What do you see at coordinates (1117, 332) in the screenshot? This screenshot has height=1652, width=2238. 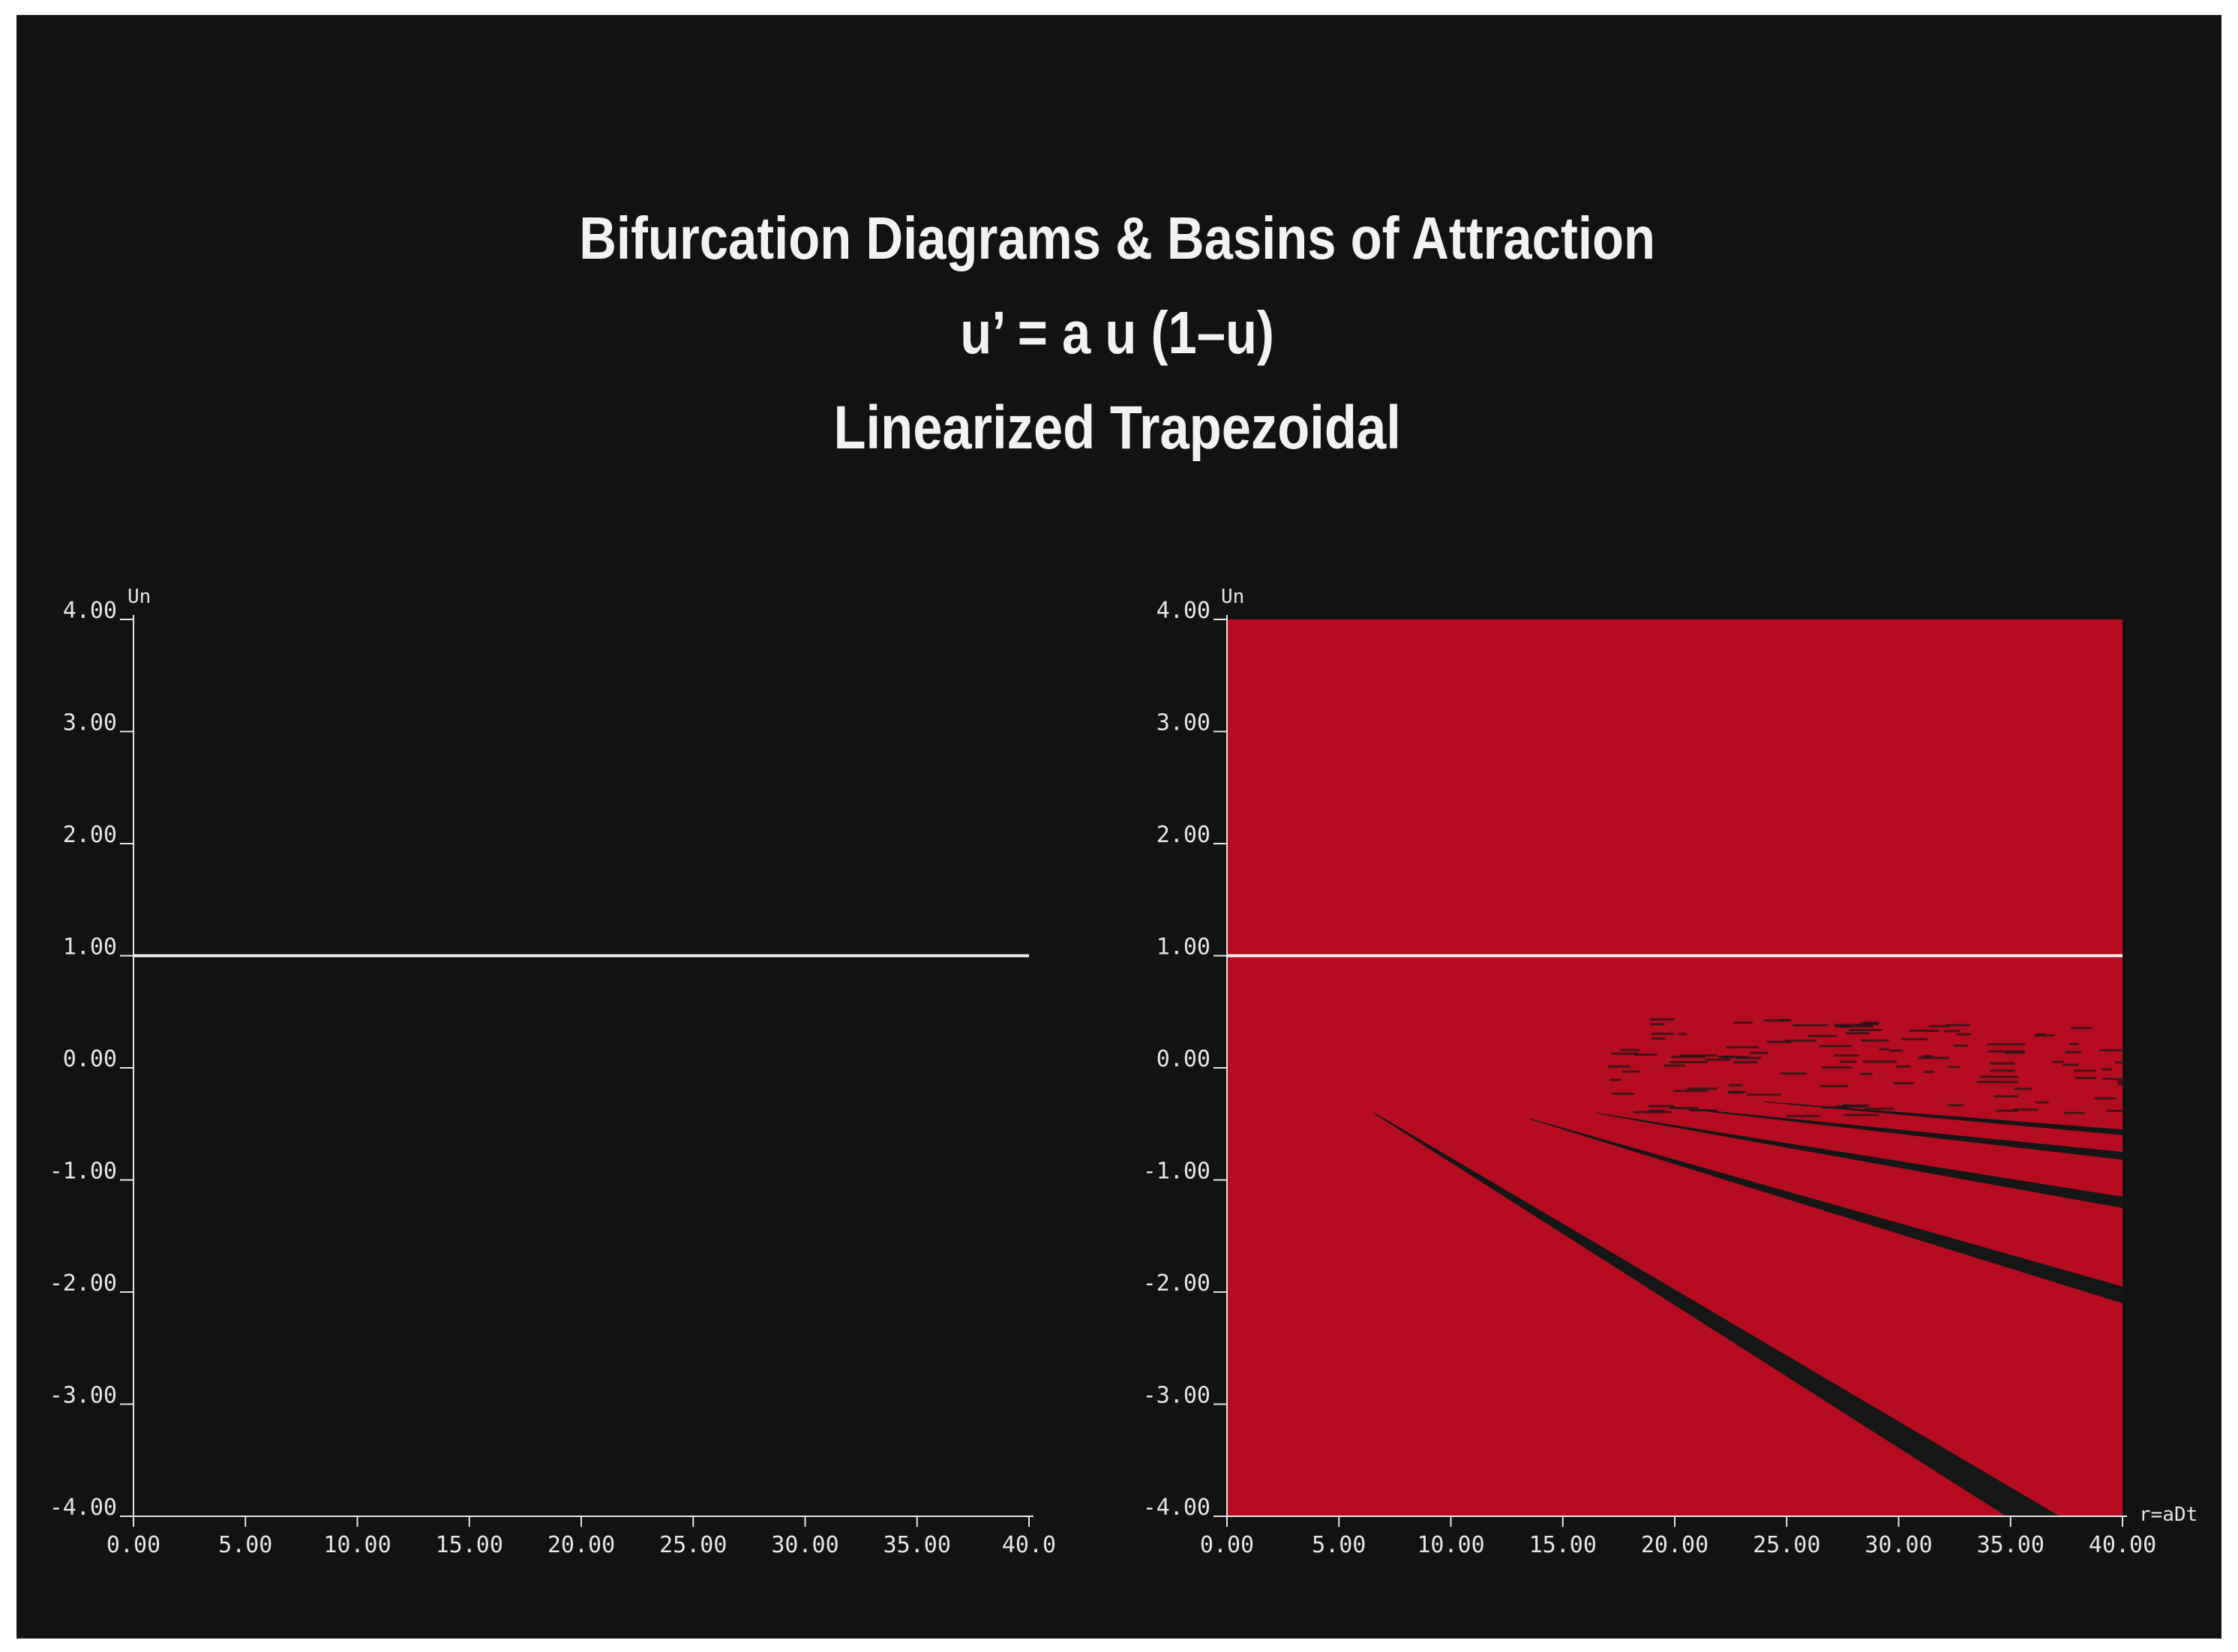 I see `equation-subtitle: u’ = a u (1–u)` at bounding box center [1117, 332].